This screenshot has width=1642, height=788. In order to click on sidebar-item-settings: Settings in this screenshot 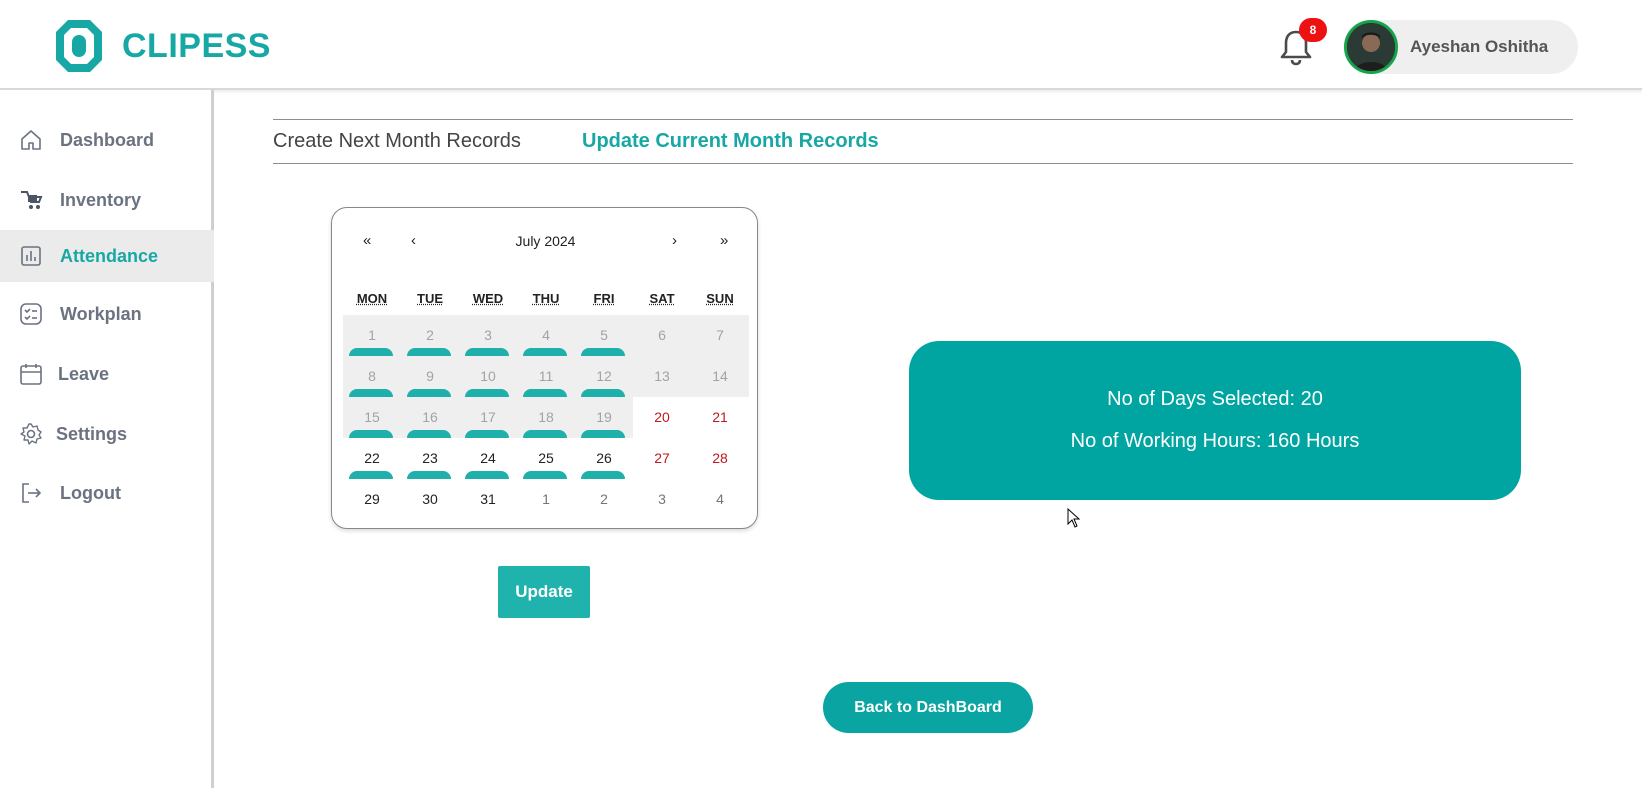, I will do `click(107, 434)`.